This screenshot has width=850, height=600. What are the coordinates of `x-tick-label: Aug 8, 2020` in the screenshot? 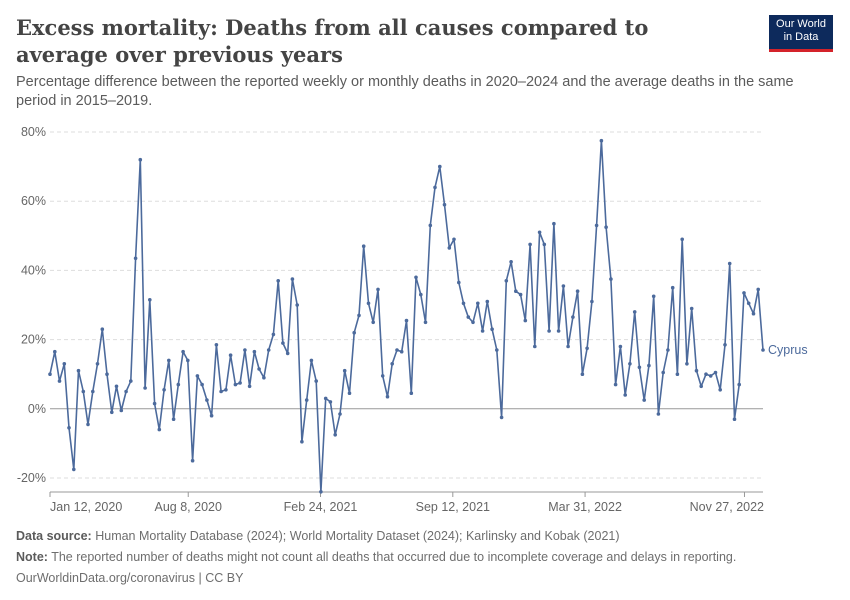 It's located at (188, 507).